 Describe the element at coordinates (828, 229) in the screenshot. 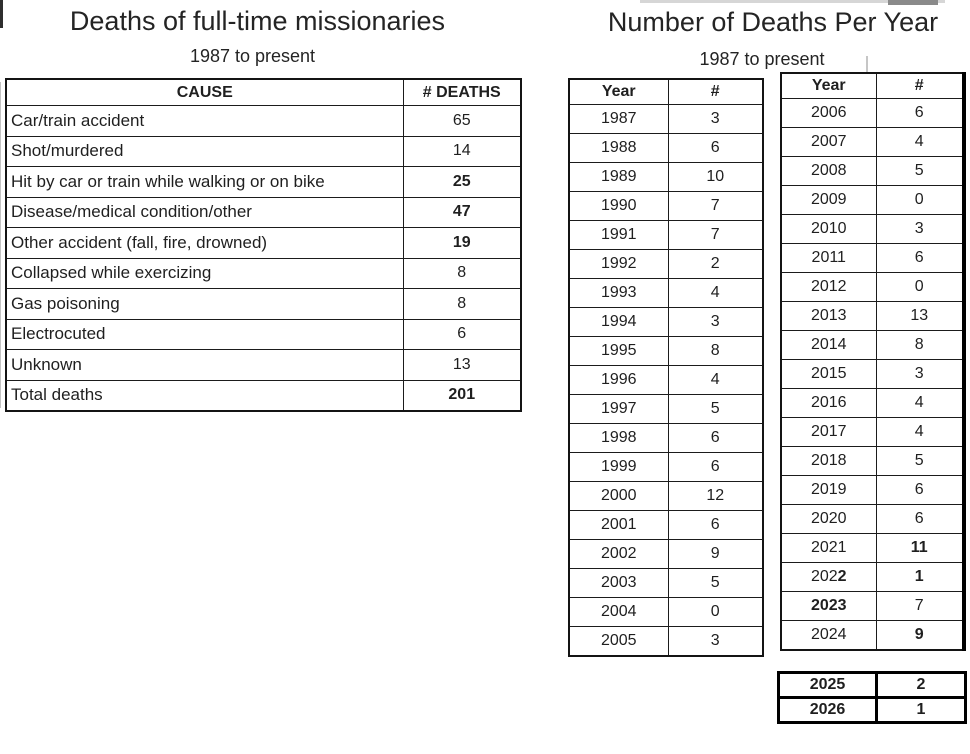

I see `year-cell: 2010` at that location.